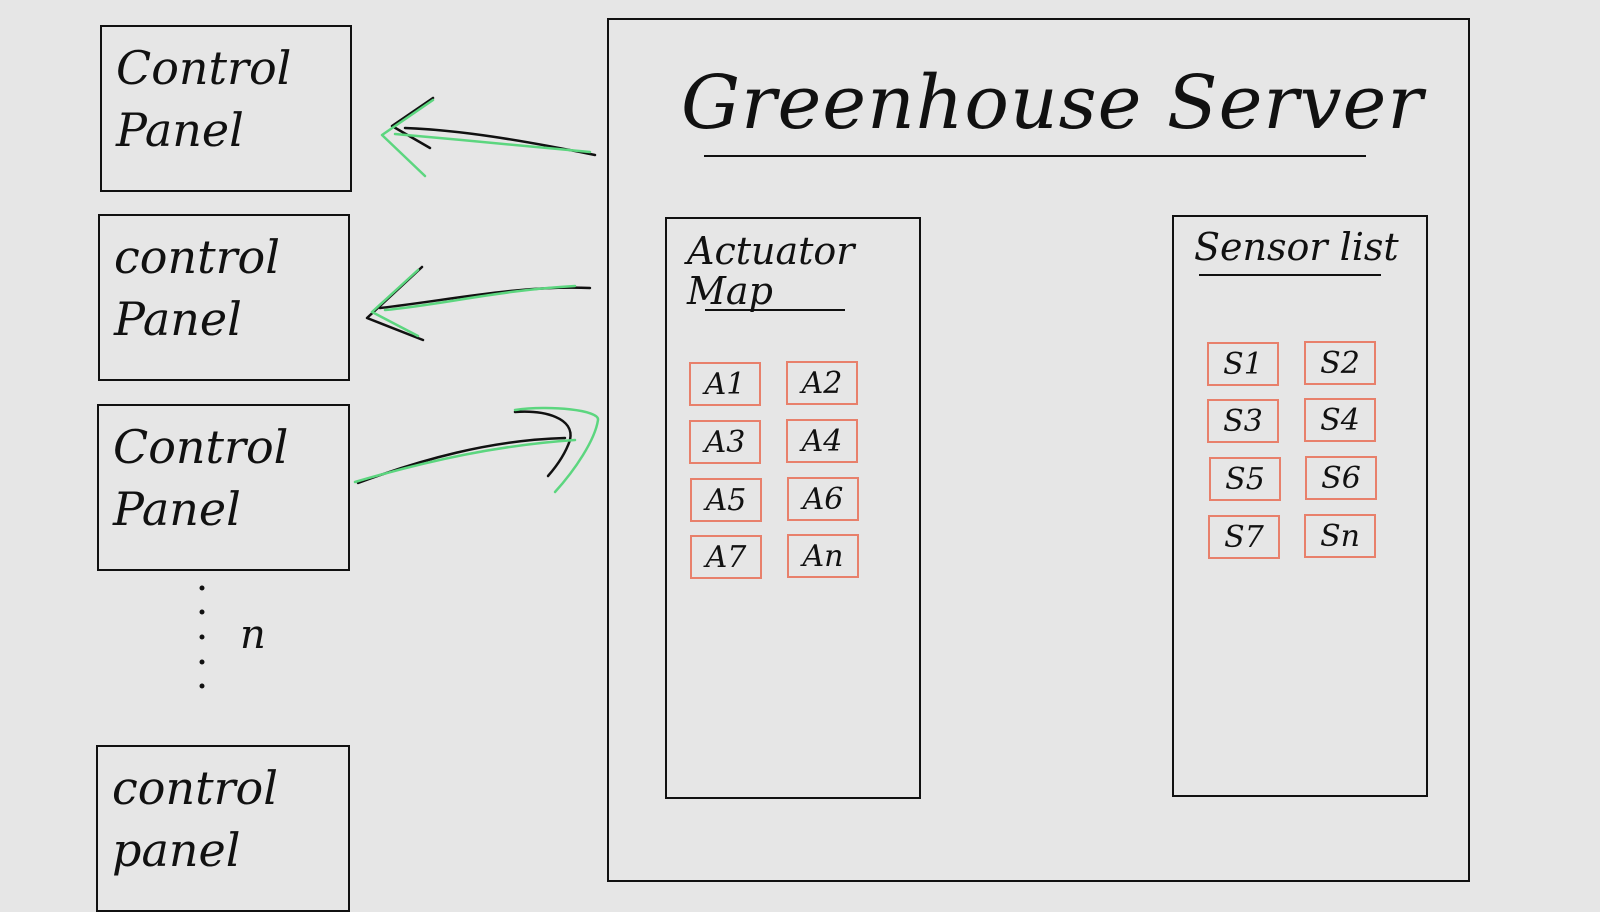 The image size is (1600, 912). Describe the element at coordinates (725, 384) in the screenshot. I see `actuator-cell: A1` at that location.